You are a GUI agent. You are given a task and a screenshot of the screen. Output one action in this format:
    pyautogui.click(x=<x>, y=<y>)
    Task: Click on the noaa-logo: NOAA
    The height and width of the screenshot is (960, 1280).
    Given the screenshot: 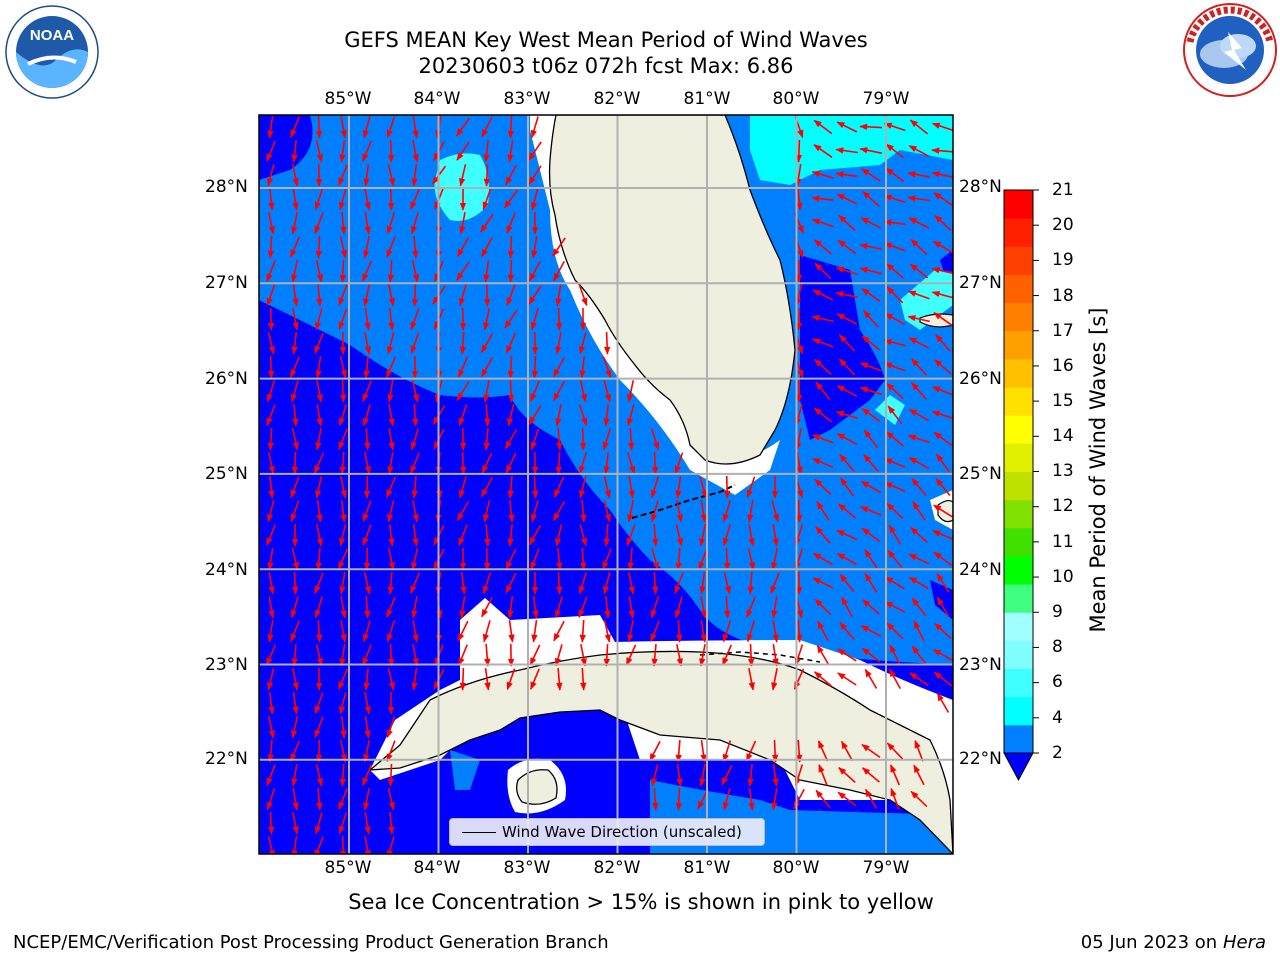 What is the action you would take?
    pyautogui.click(x=52, y=52)
    